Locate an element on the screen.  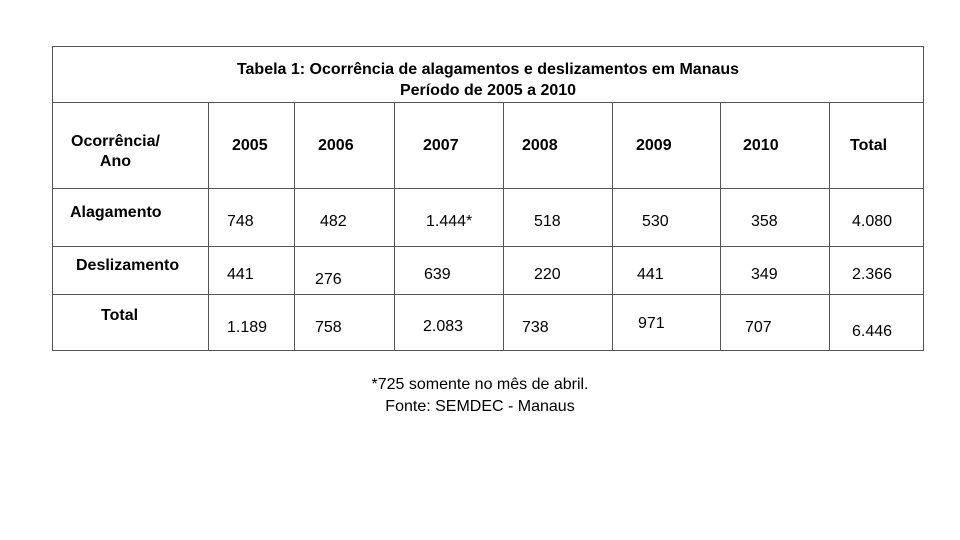
table-cell: 639 is located at coordinates (437, 274).